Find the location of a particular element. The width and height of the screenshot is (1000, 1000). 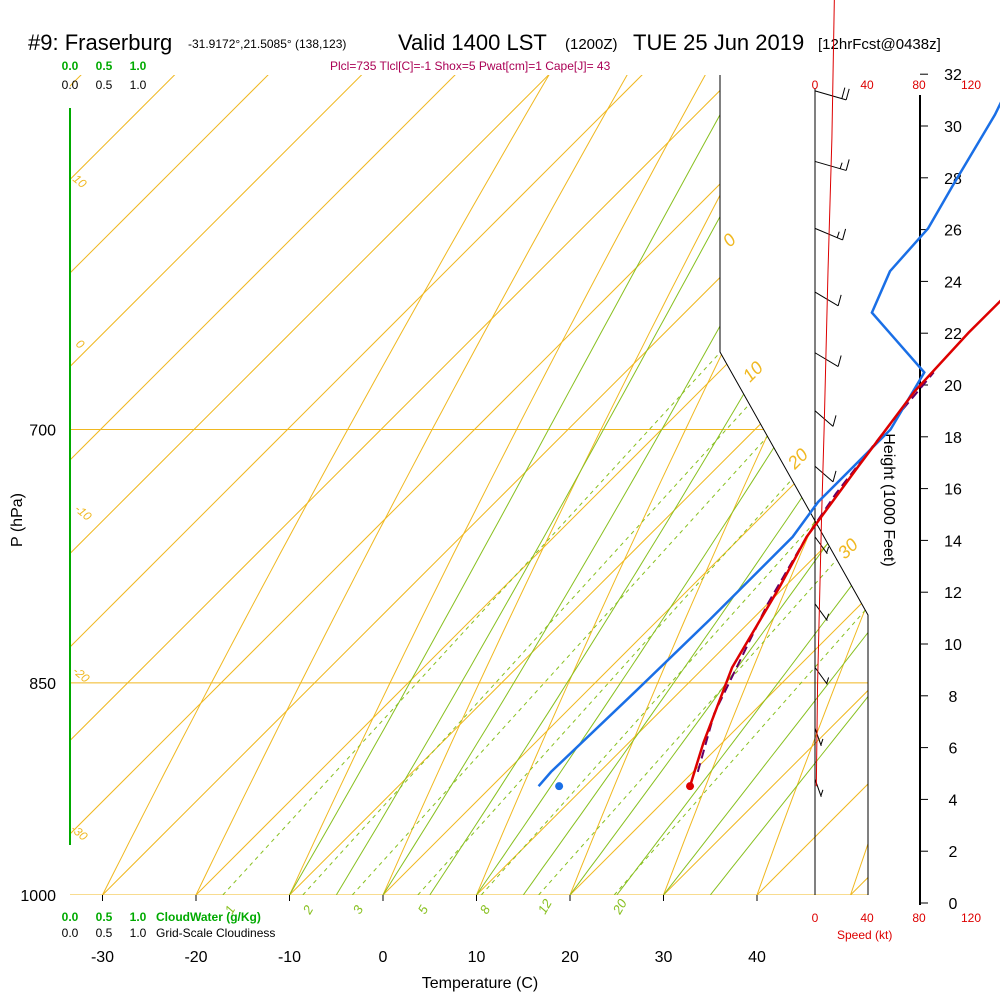

cloud-bottom-tick: 0.5 is located at coordinates (104, 933).